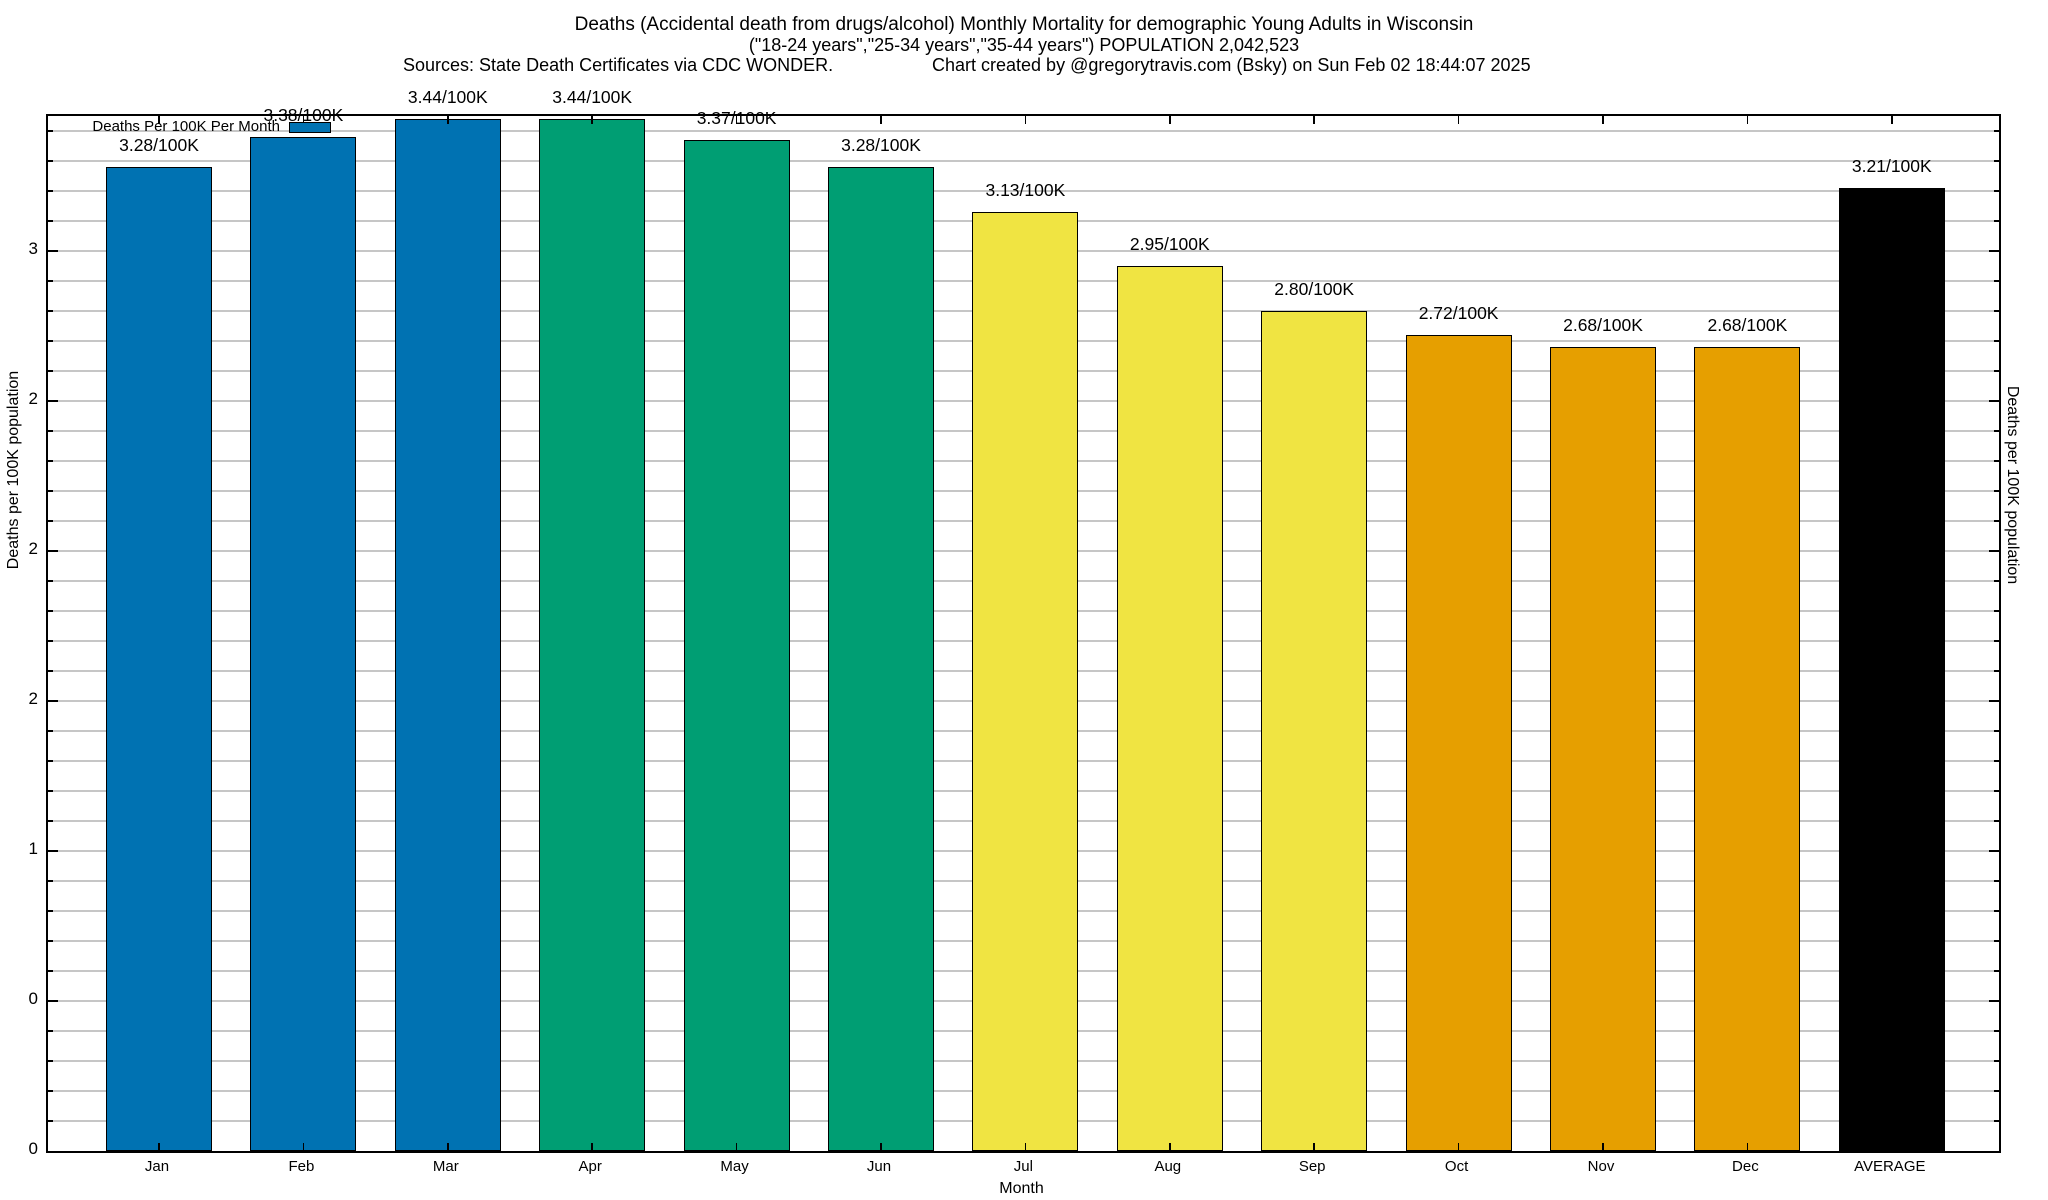 This screenshot has height=1200, width=2048. I want to click on bar-value-label: 2.95/100K, so click(1169, 244).